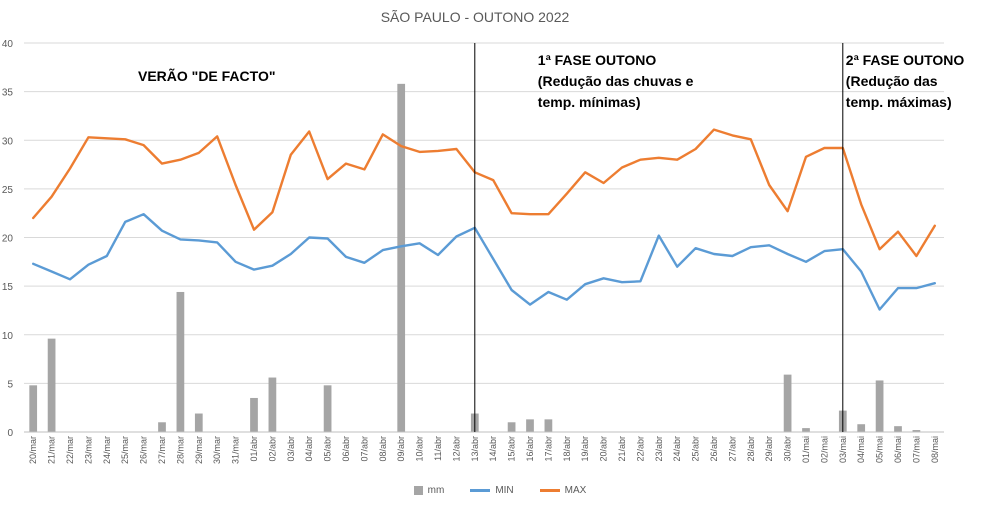 Image resolution: width=1000 pixels, height=509 pixels. What do you see at coordinates (364, 449) in the screenshot?
I see `x-tick-label: 07/abr` at bounding box center [364, 449].